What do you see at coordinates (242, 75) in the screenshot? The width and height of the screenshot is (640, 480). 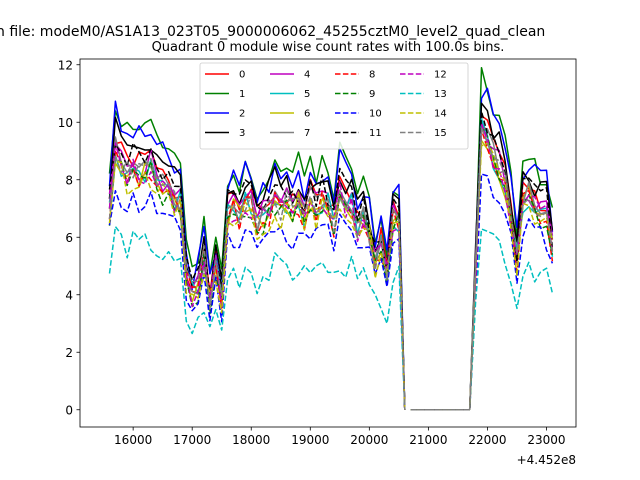 I see `legend-label-0: 0` at bounding box center [242, 75].